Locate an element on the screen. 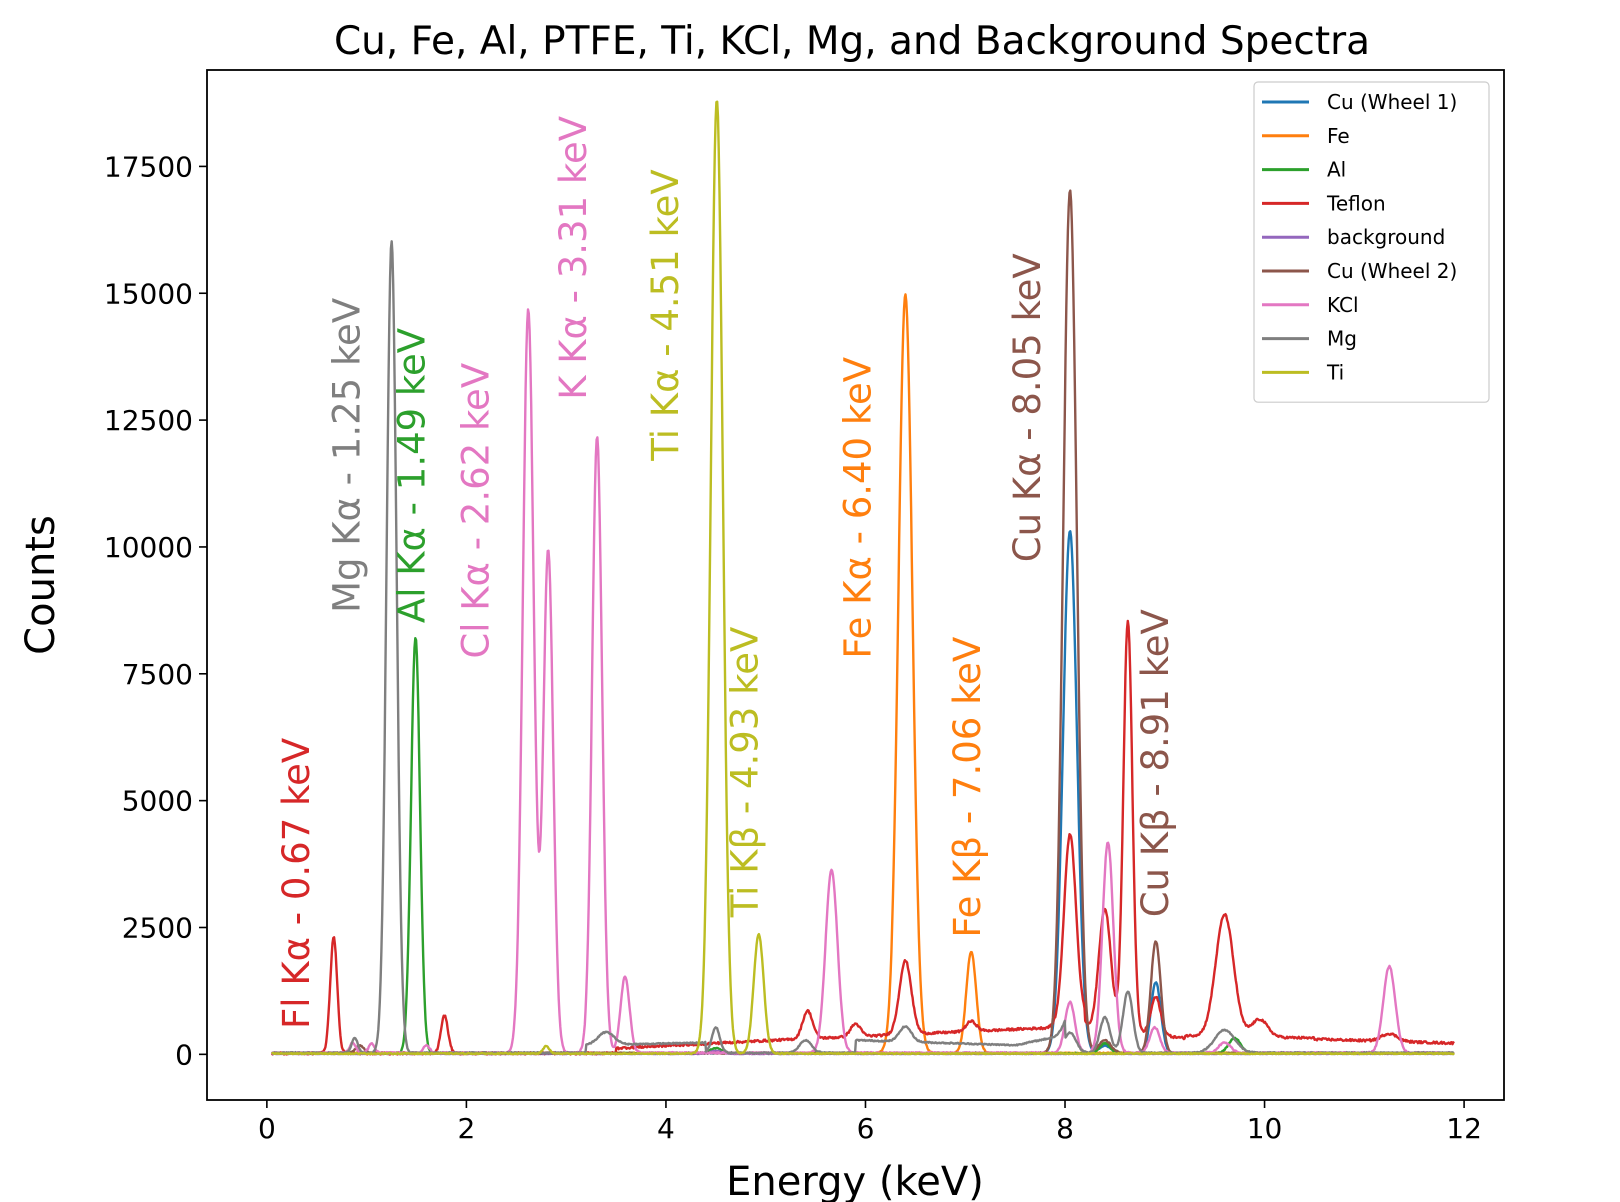  y-tick-label: 7500 is located at coordinates (157, 674).